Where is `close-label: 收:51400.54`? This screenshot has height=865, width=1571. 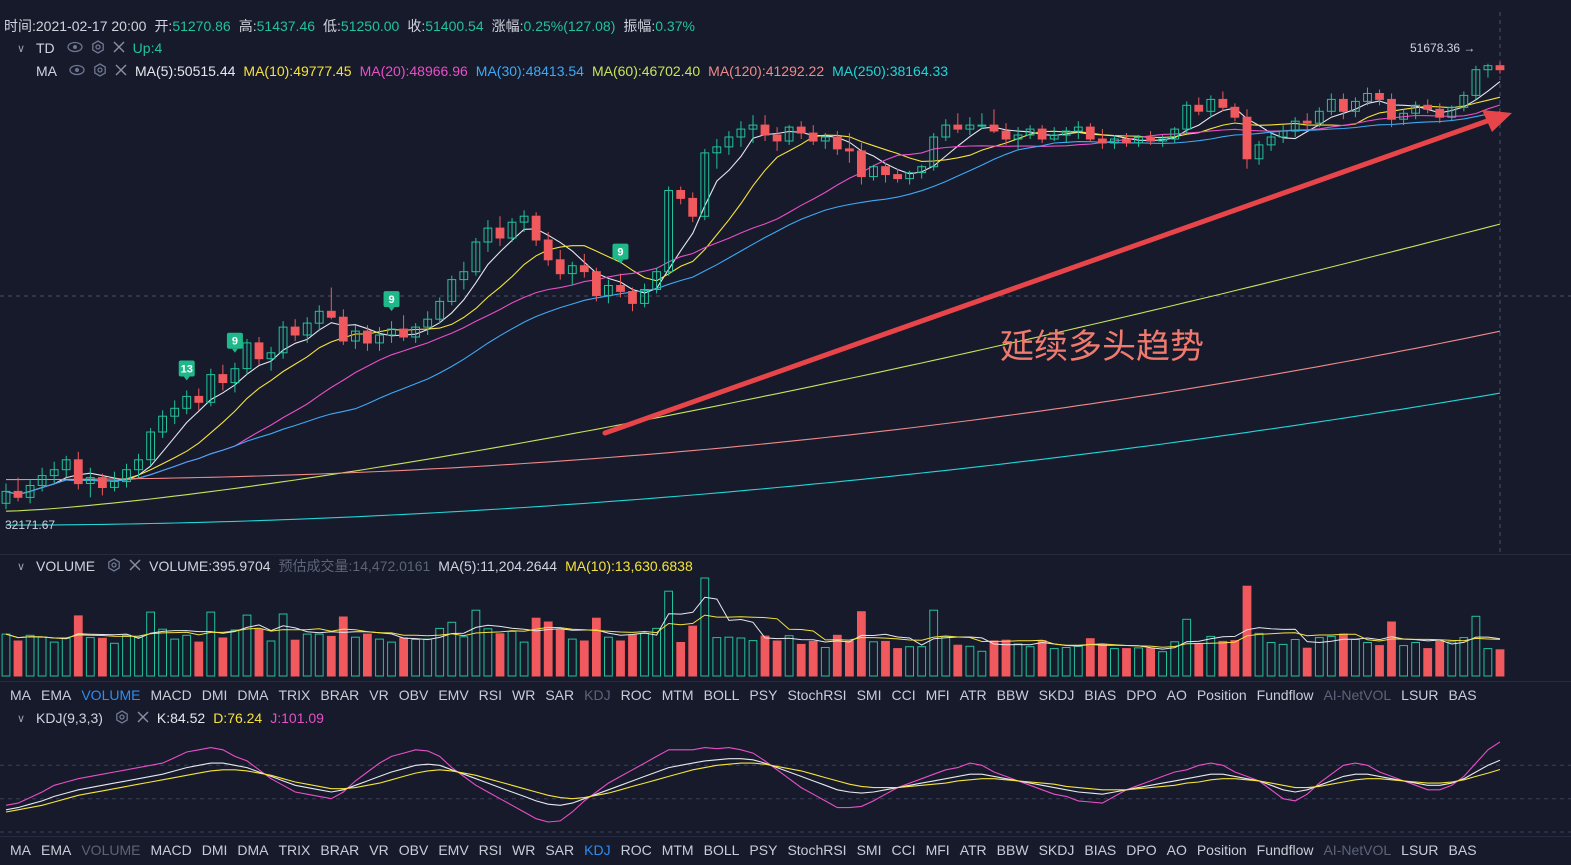
close-label: 收:51400.54 is located at coordinates (445, 26).